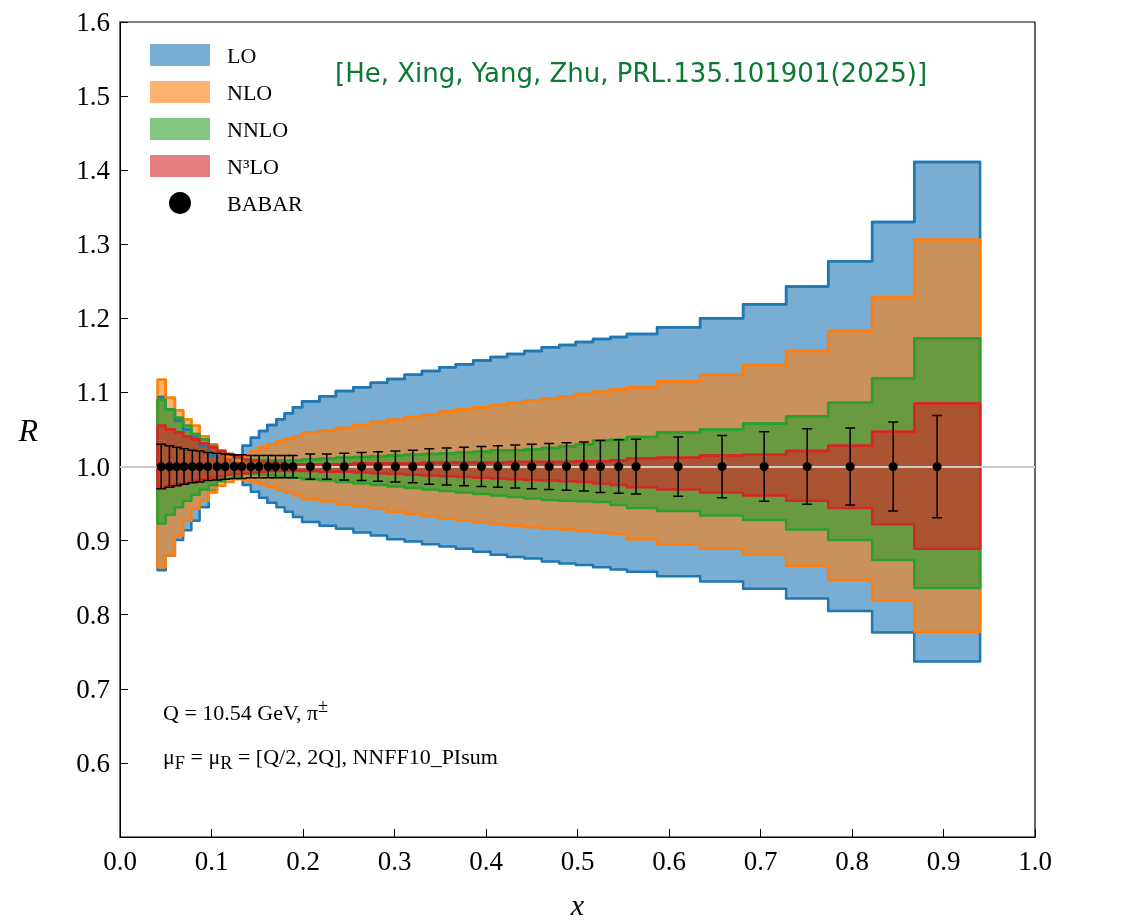  Describe the element at coordinates (93, 688) in the screenshot. I see `y-tick-label: 0.7` at that location.